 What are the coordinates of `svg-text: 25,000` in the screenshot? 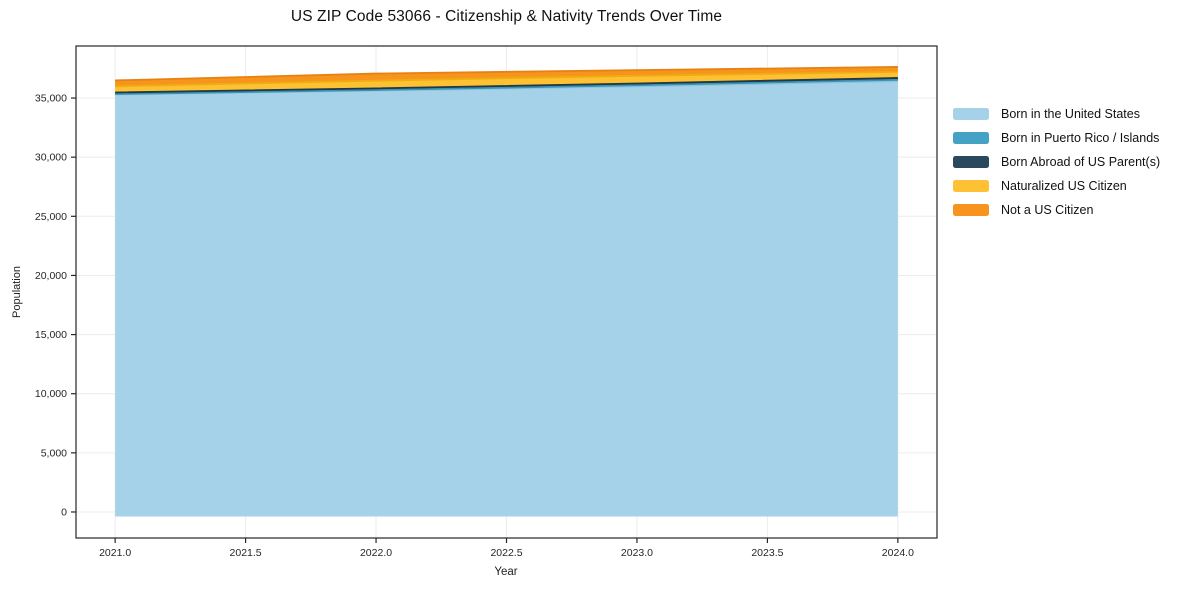 It's located at (51, 217).